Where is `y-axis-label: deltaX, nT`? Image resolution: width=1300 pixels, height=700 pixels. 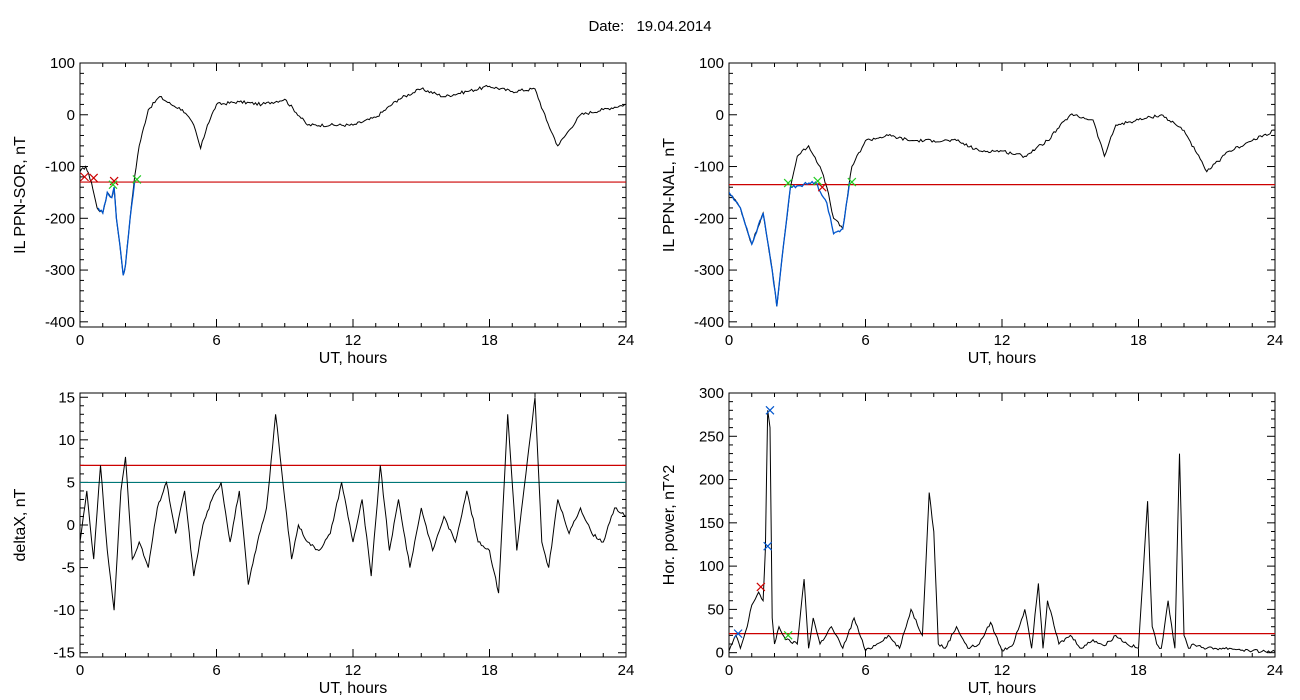
y-axis-label: deltaX, nT is located at coordinates (20, 524).